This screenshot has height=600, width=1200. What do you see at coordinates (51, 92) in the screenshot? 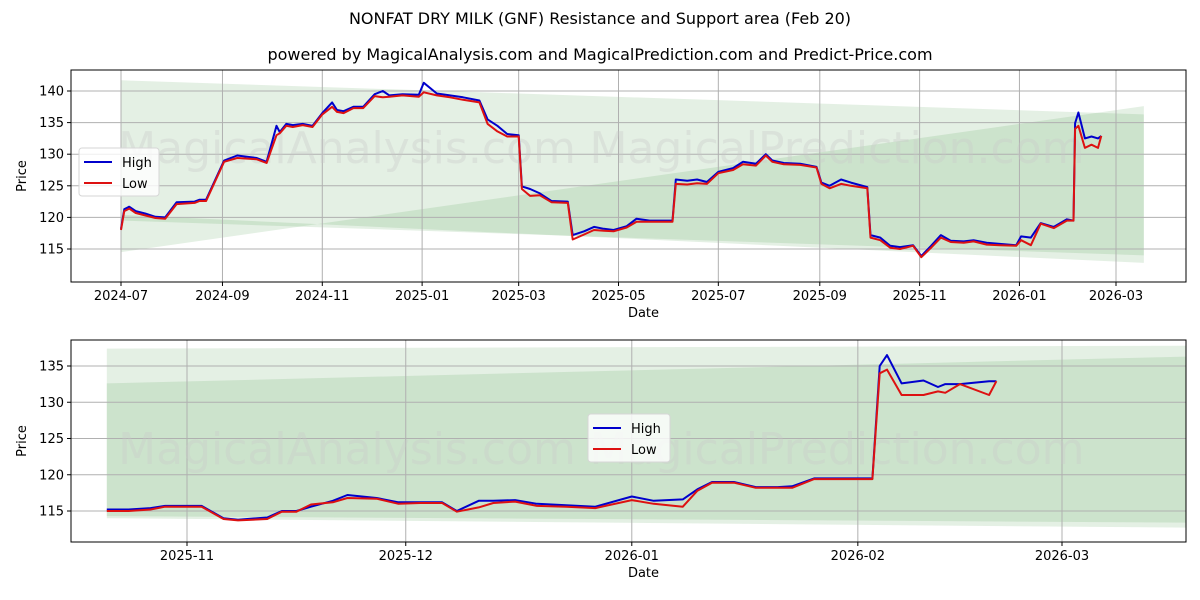
I see `y-tick-label: 140` at bounding box center [51, 92].